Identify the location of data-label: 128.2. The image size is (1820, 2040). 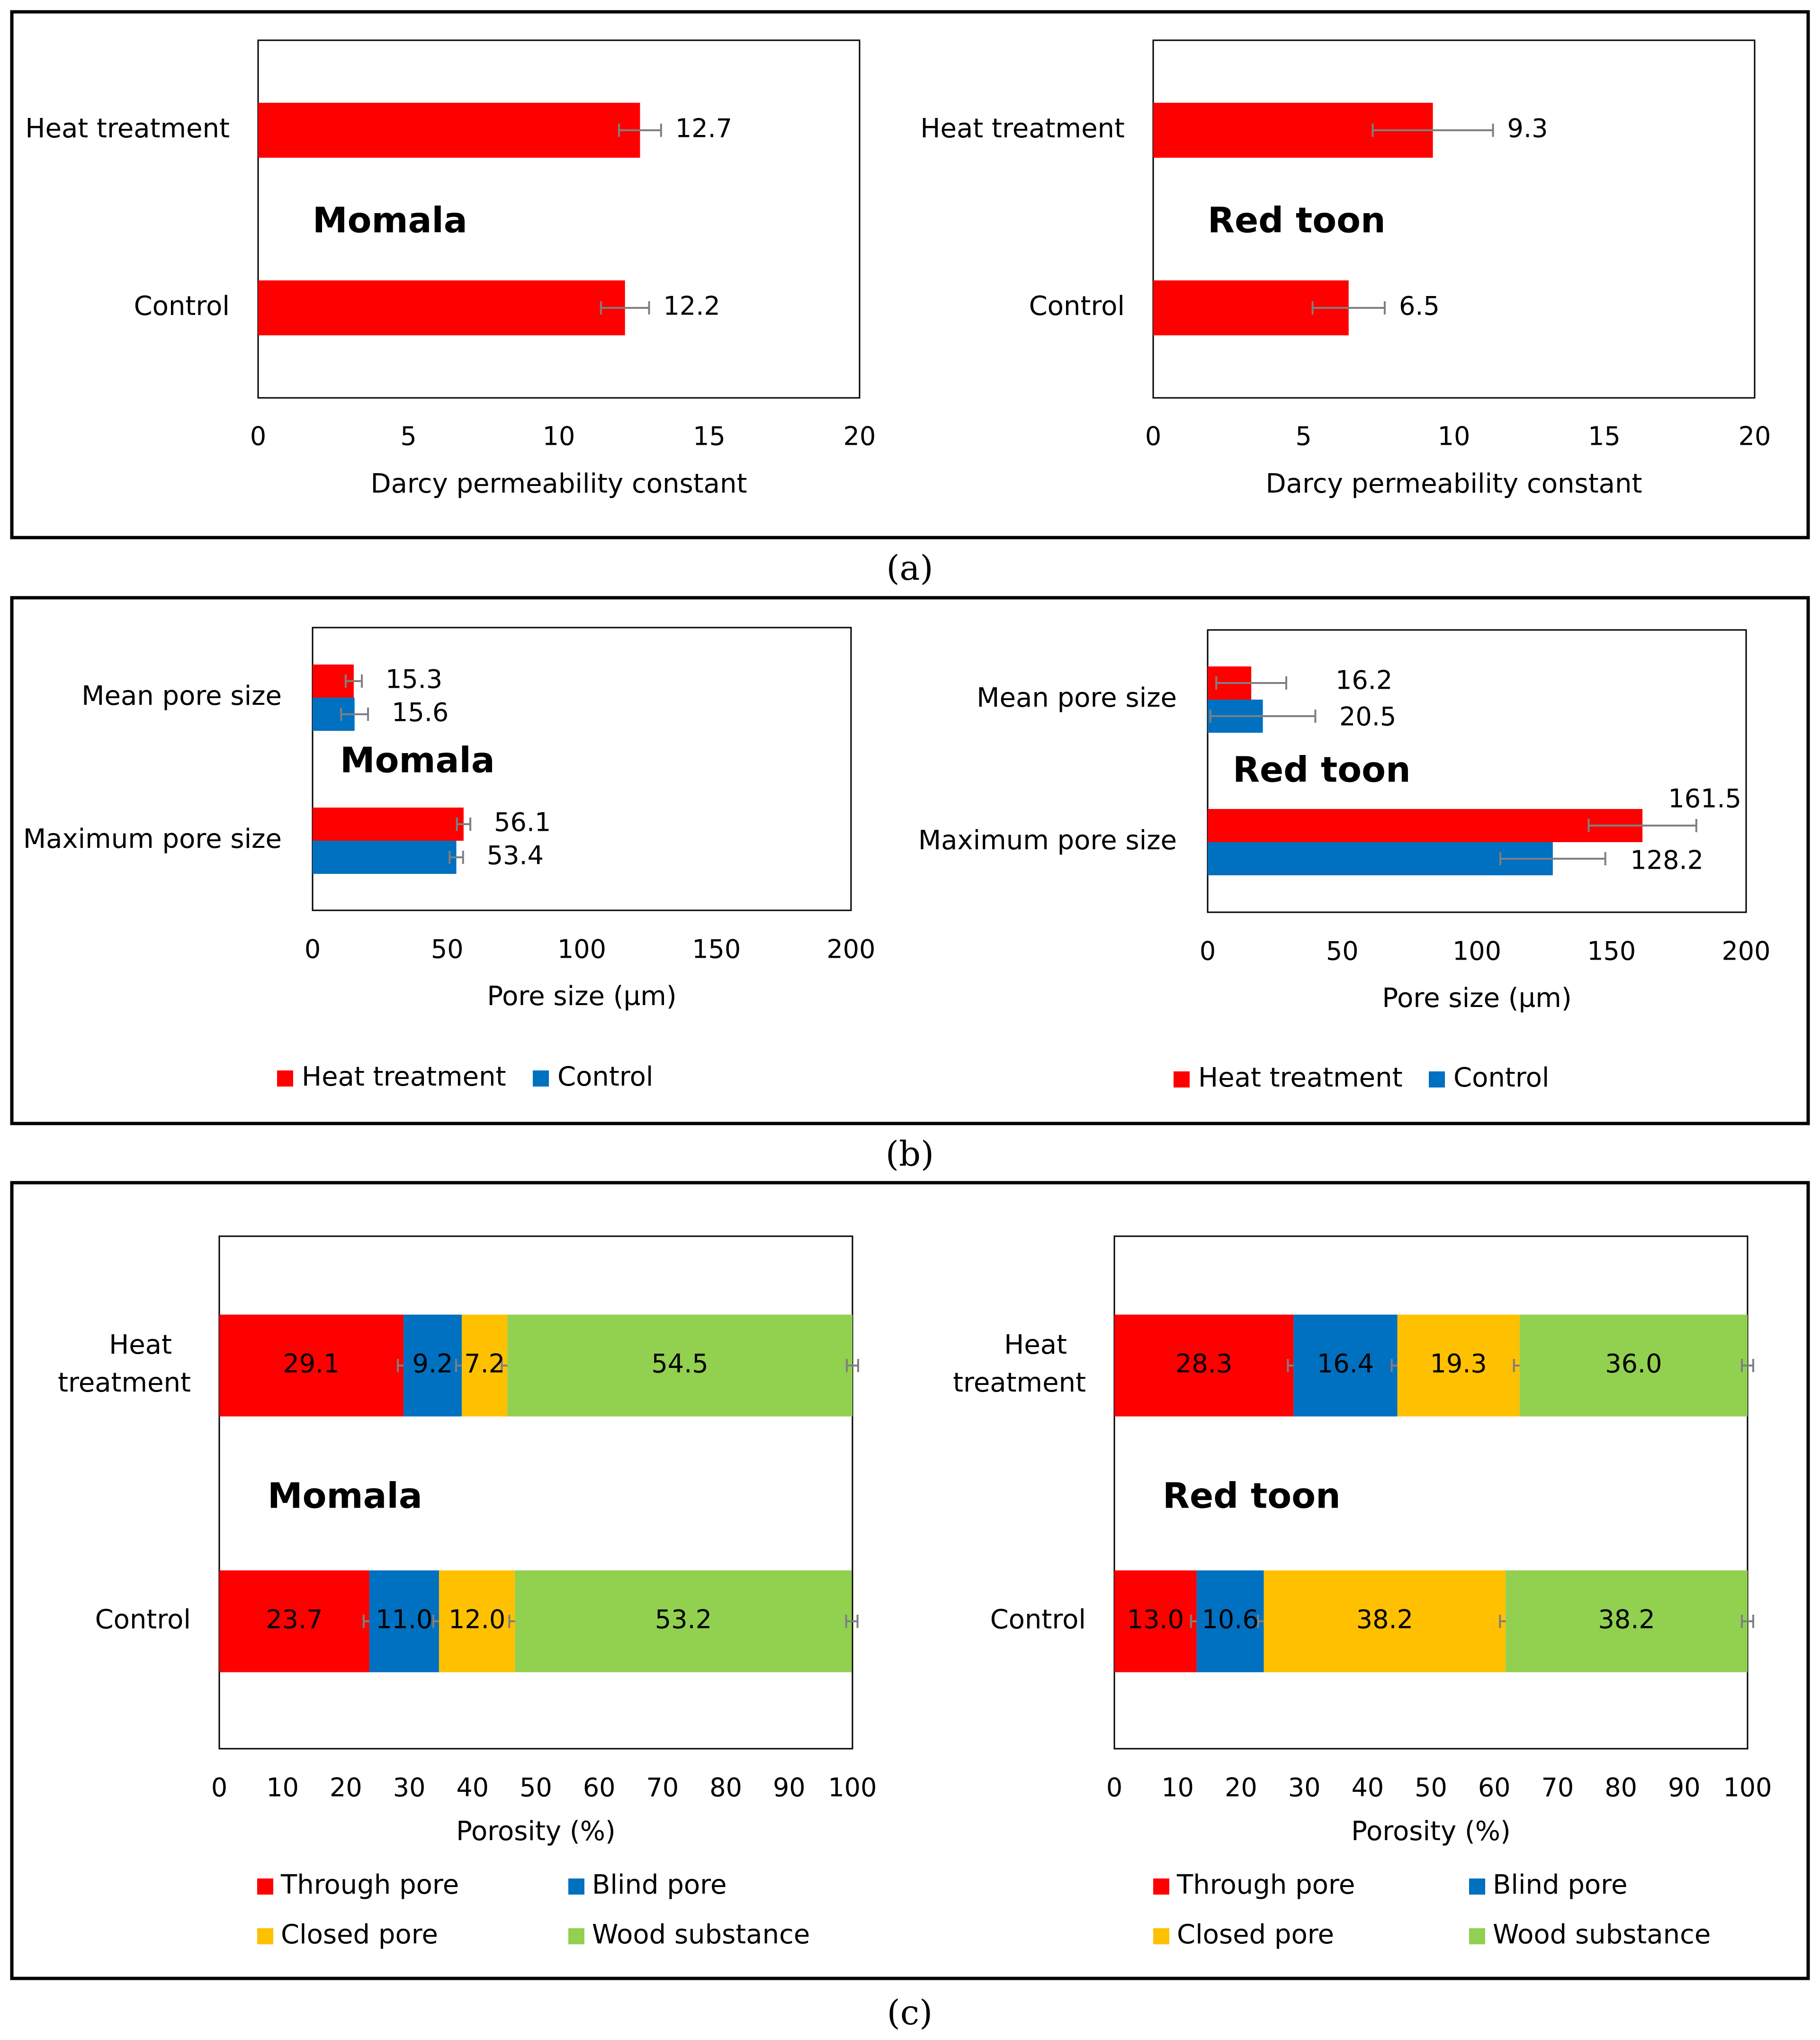
(1666, 860).